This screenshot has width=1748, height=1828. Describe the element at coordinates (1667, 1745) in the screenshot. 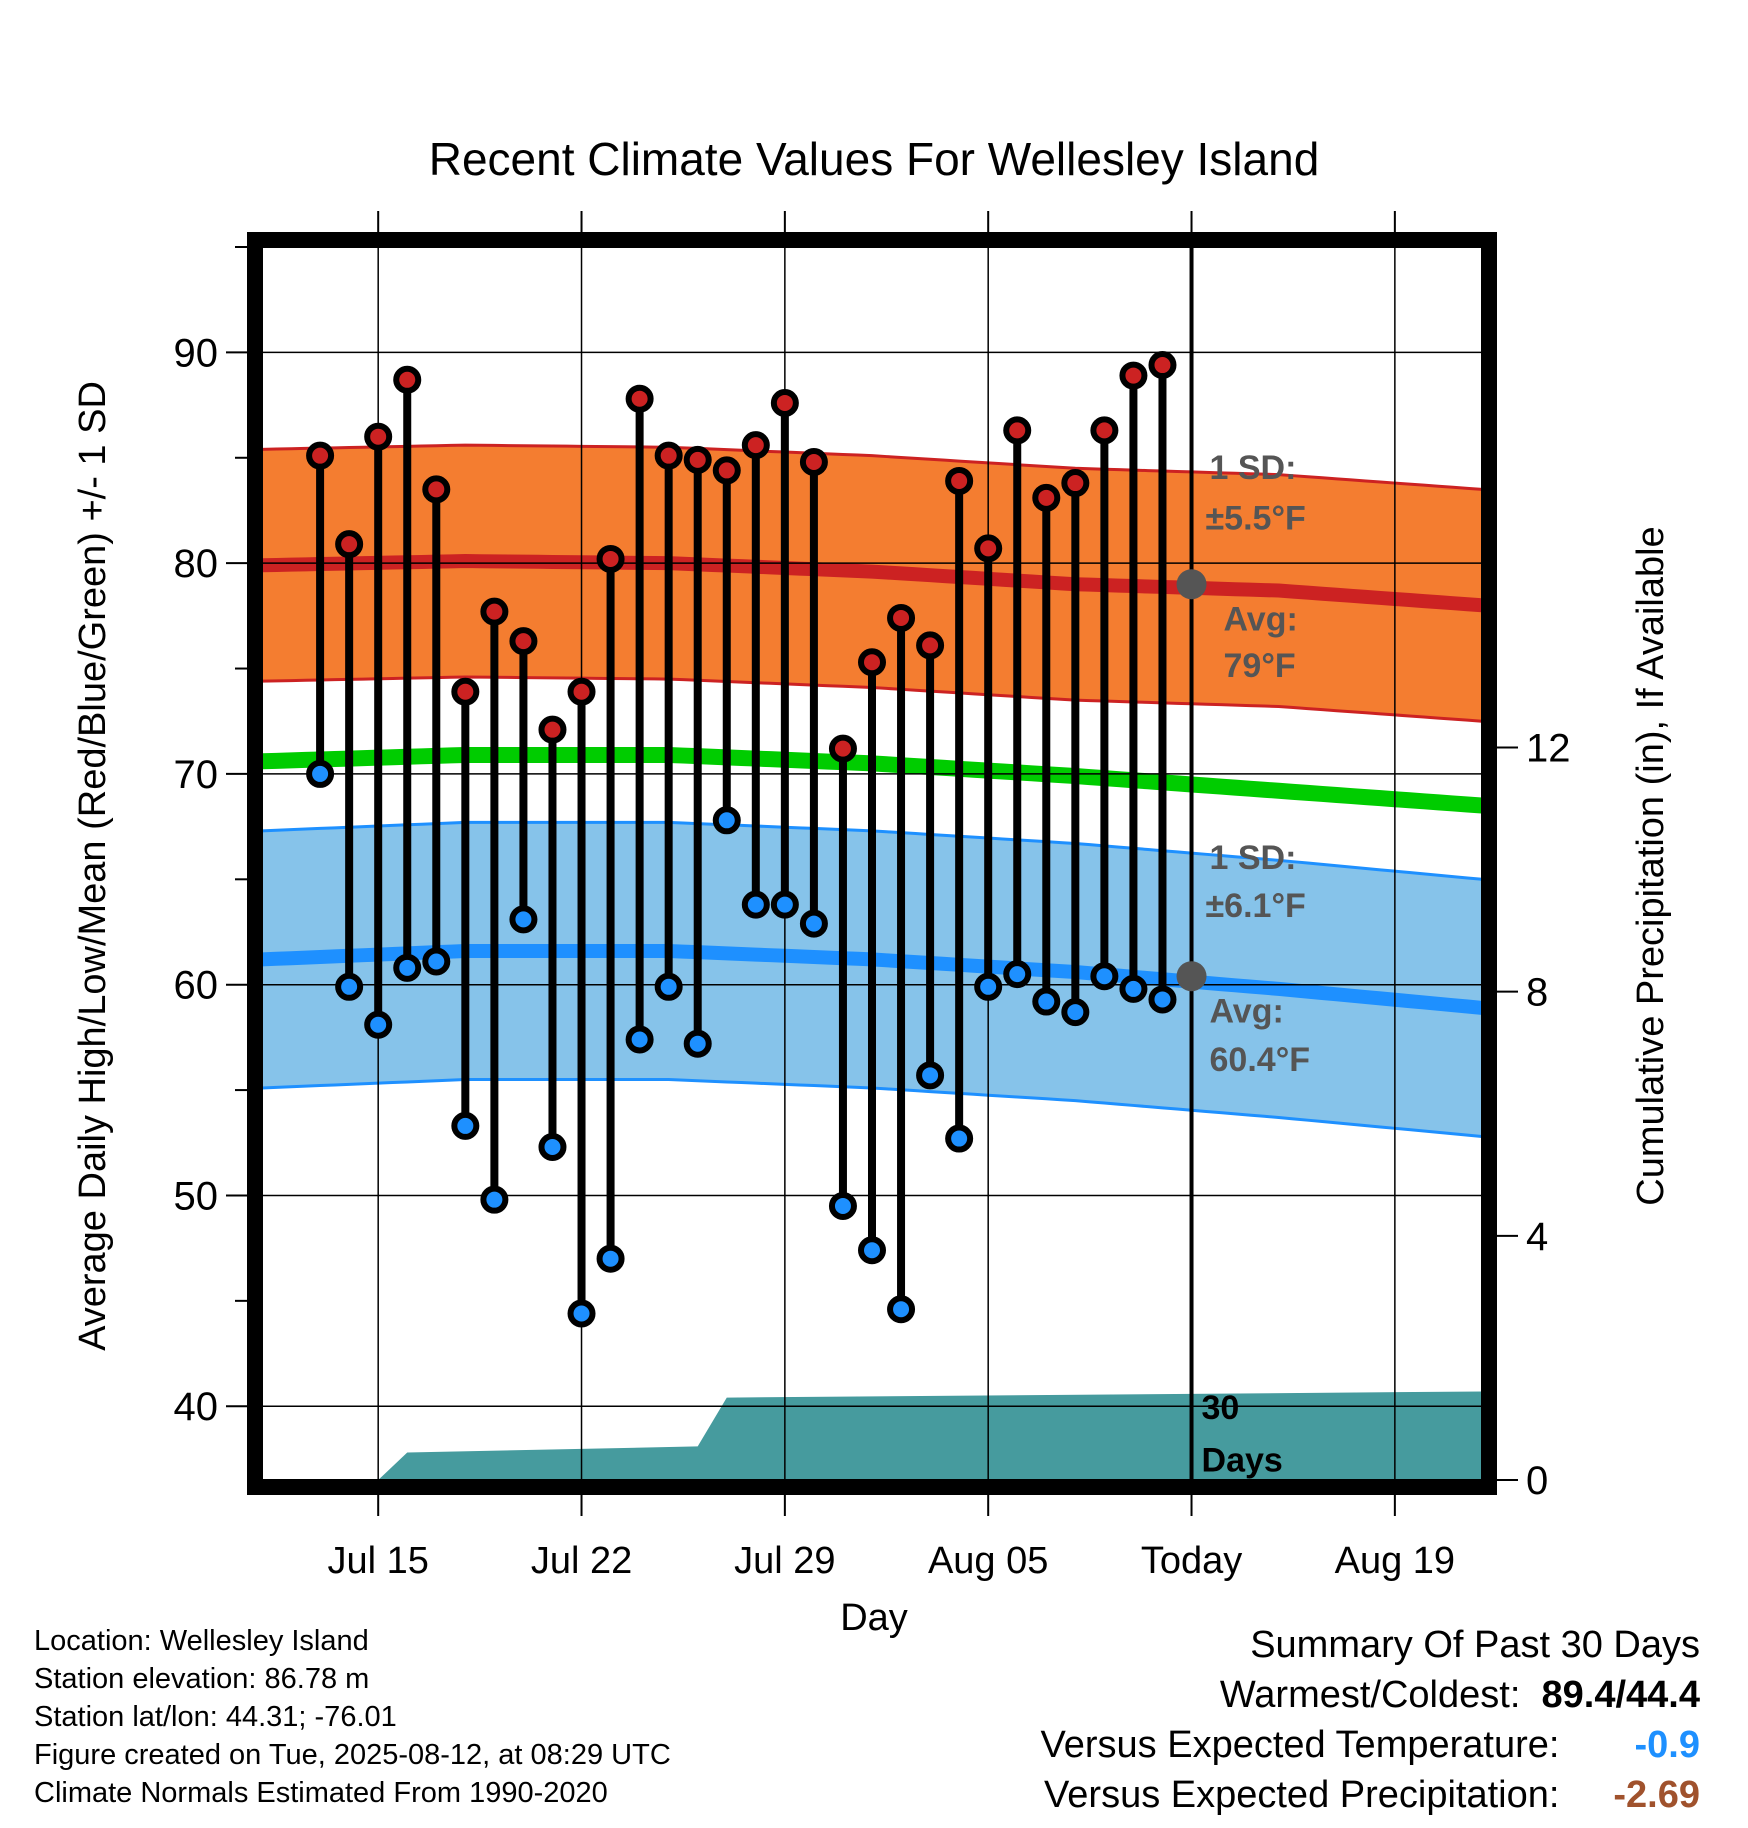

I see `summary-temp-value: -0.9` at that location.